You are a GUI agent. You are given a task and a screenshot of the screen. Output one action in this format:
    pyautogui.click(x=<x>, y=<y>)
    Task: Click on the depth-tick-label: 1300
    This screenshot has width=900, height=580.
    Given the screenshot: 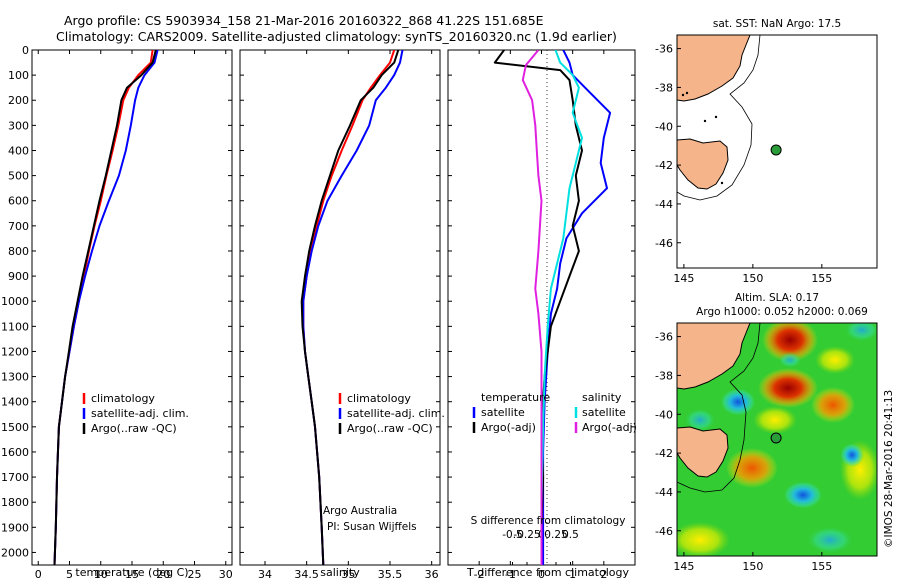 What is the action you would take?
    pyautogui.click(x=15, y=377)
    